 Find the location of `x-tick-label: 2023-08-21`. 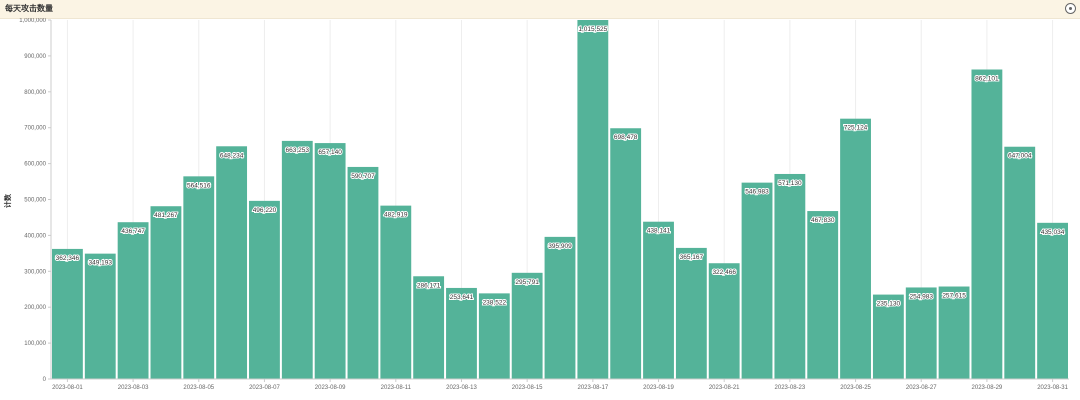

x-tick-label: 2023-08-21 is located at coordinates (724, 388).